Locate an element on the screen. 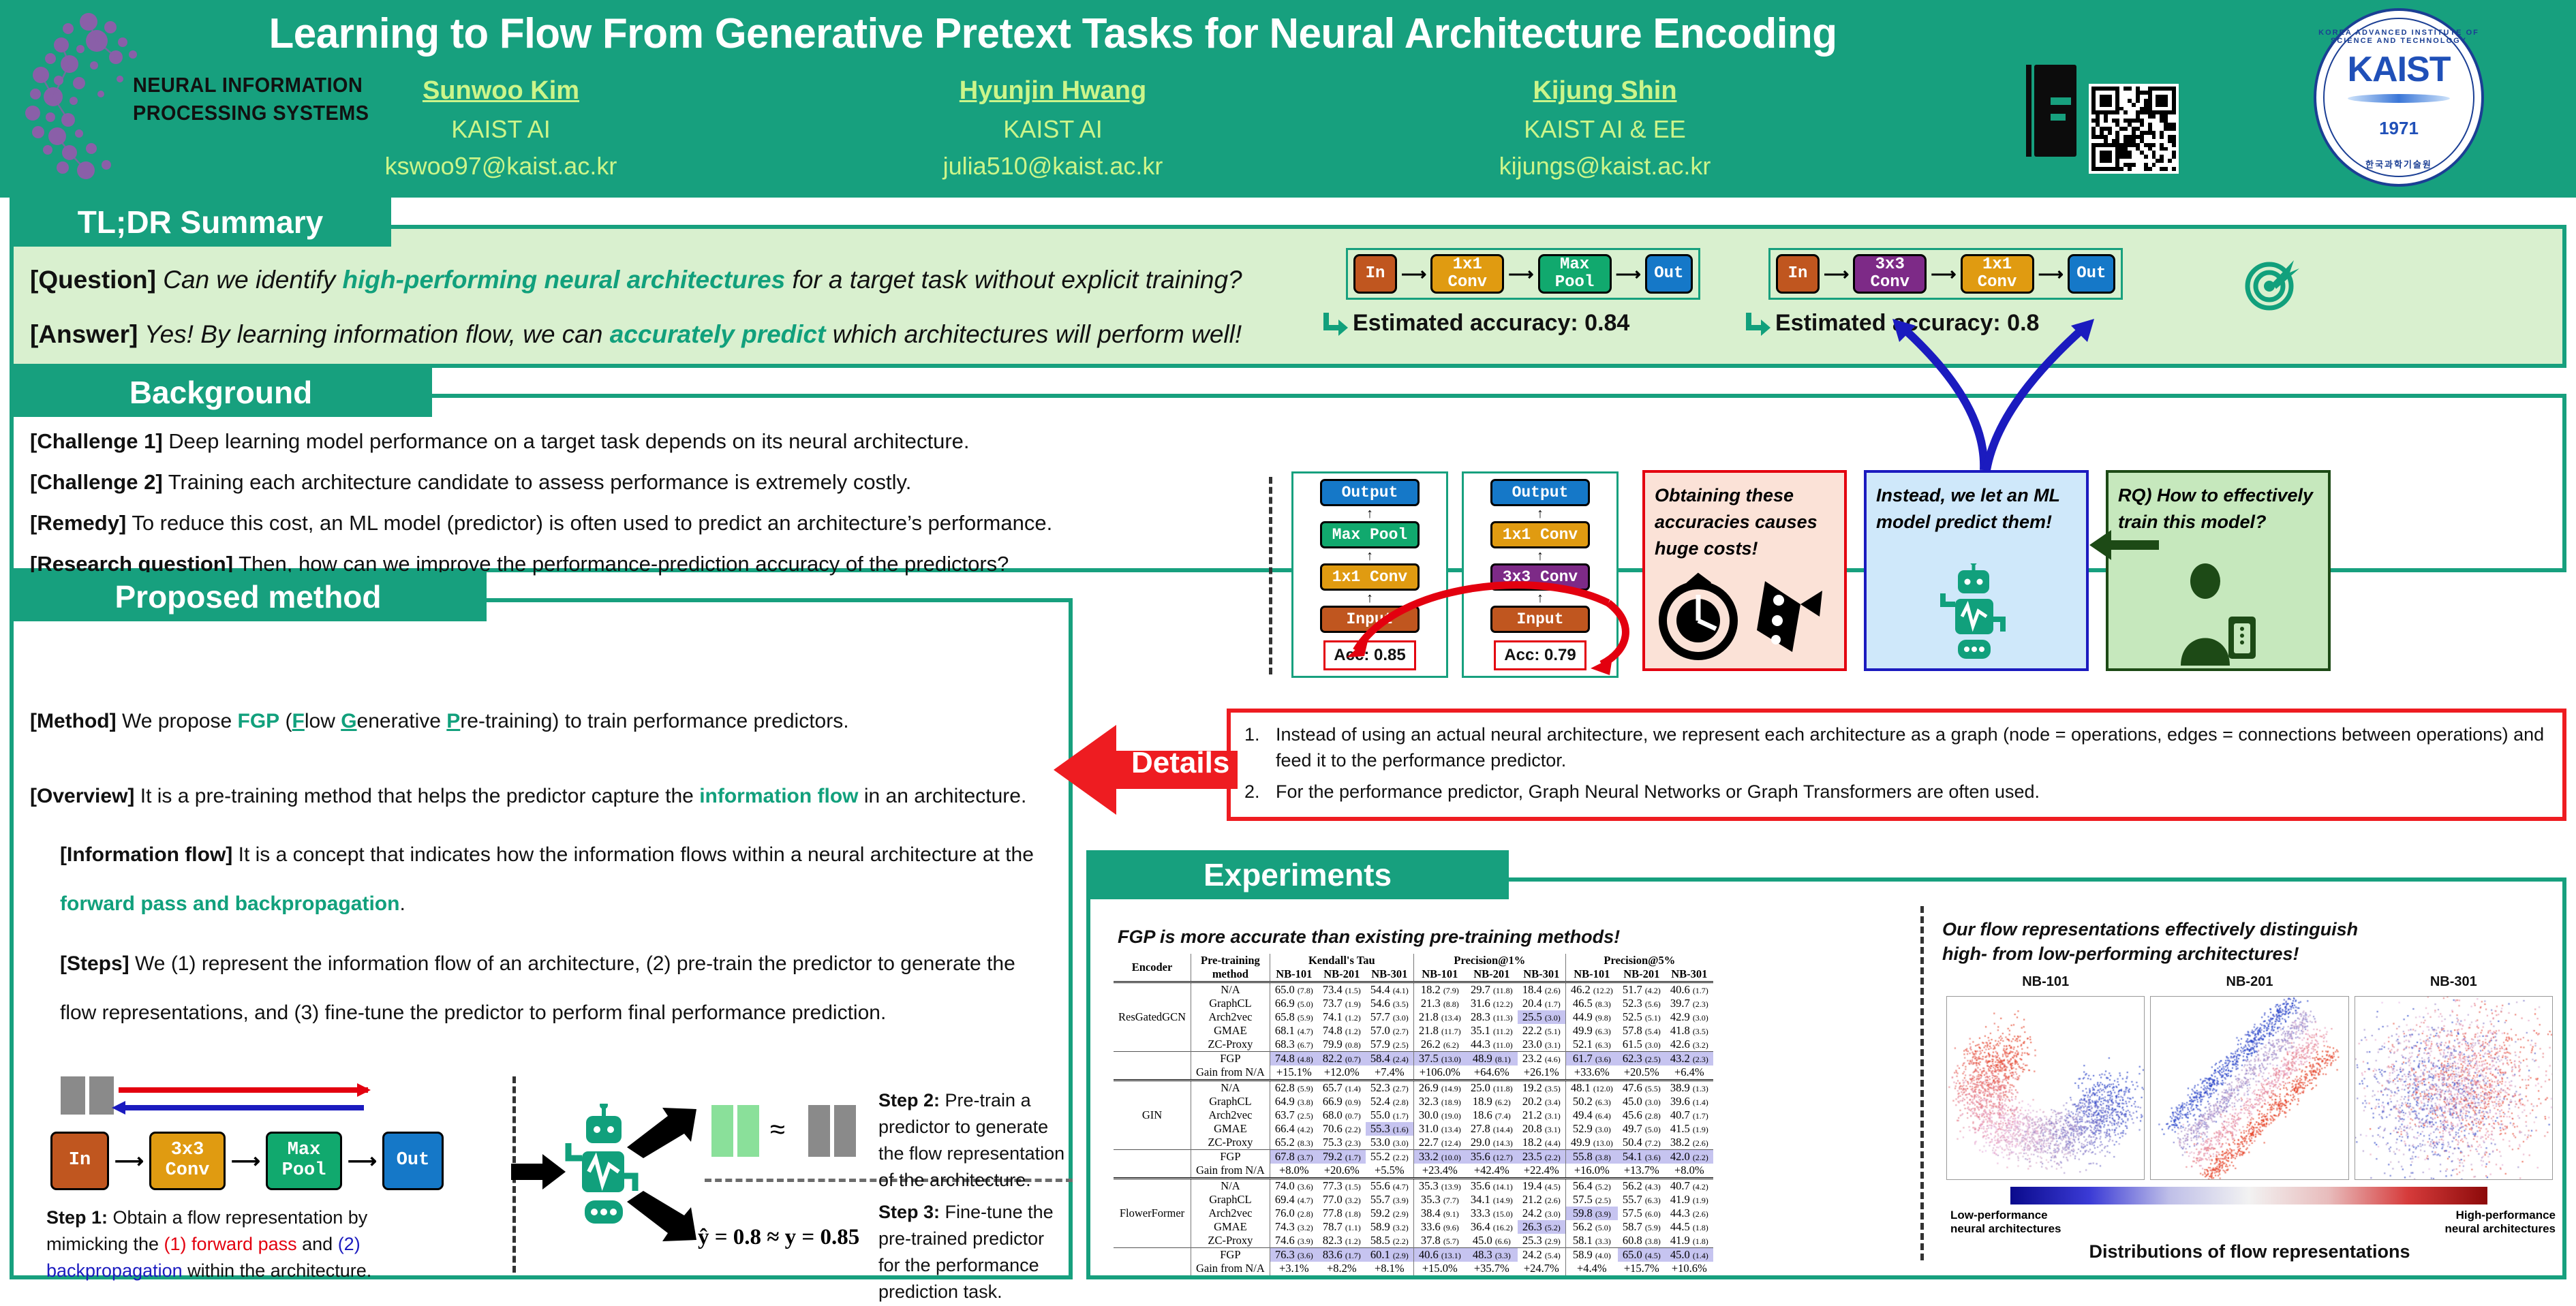 This screenshot has height=1306, width=2576. table-cell: 55.3 (1.6) is located at coordinates (1389, 1129).